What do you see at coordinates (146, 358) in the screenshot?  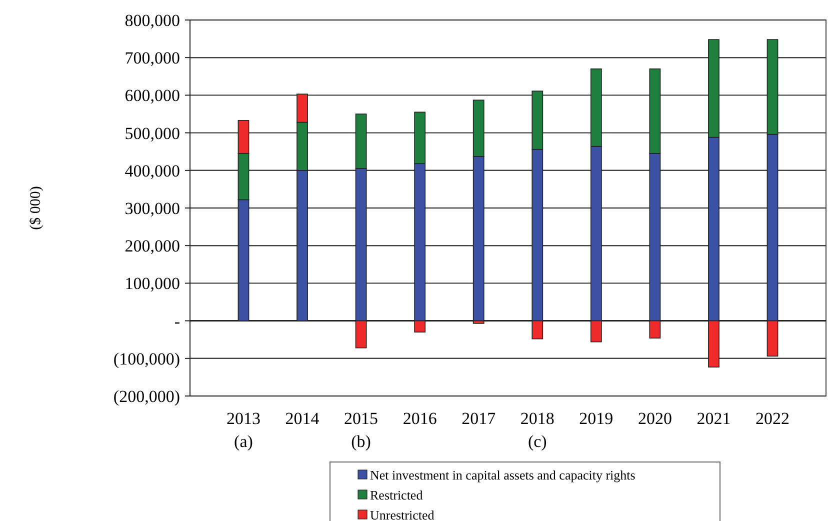 I see `y-tick-label: (100,000)` at bounding box center [146, 358].